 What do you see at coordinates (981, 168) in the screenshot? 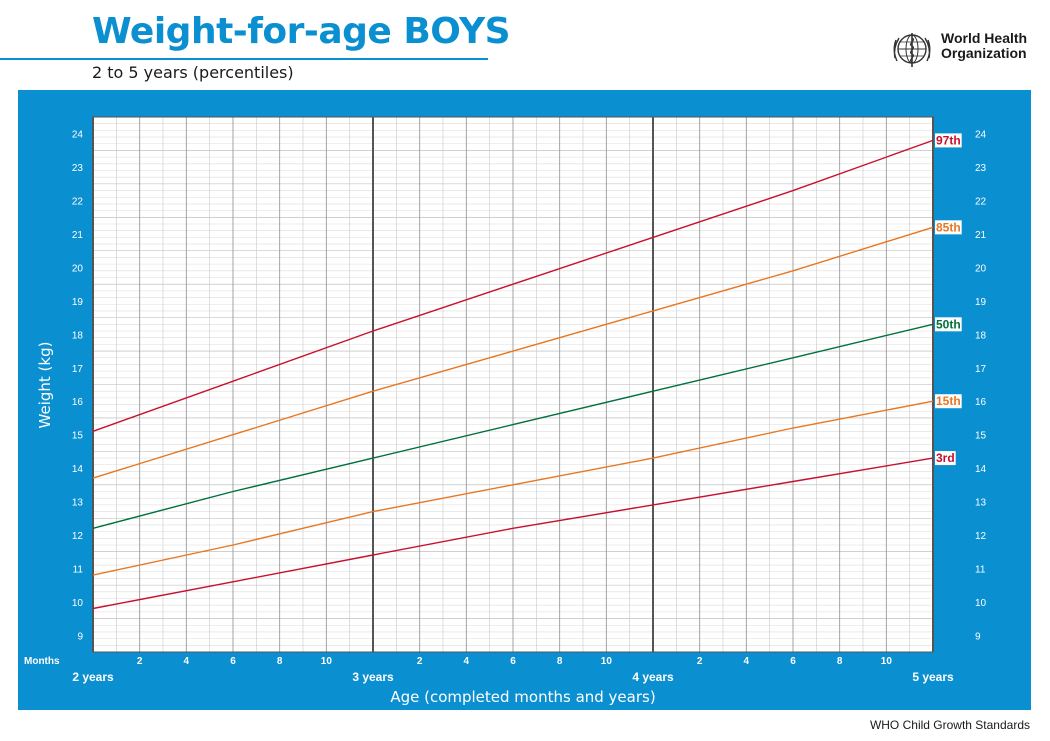
I see `y-tick-label-right: 23` at bounding box center [981, 168].